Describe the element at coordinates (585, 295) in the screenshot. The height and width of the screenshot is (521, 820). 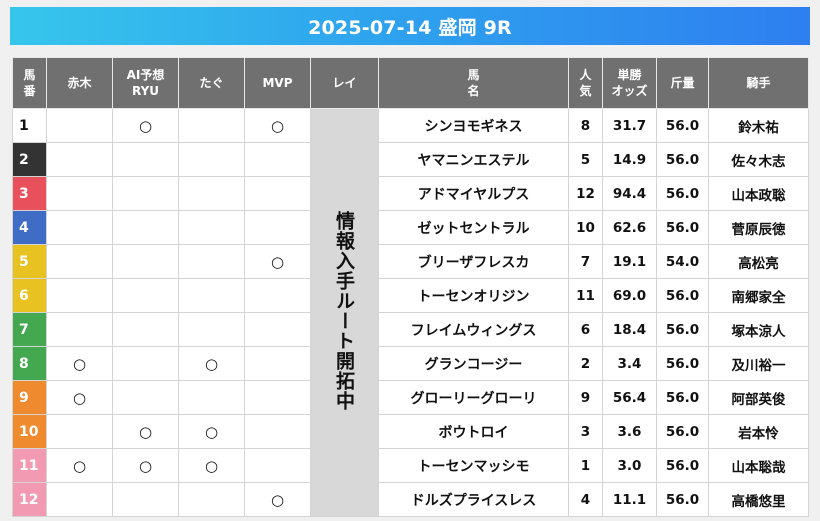
I see `popularity: 11` at that location.